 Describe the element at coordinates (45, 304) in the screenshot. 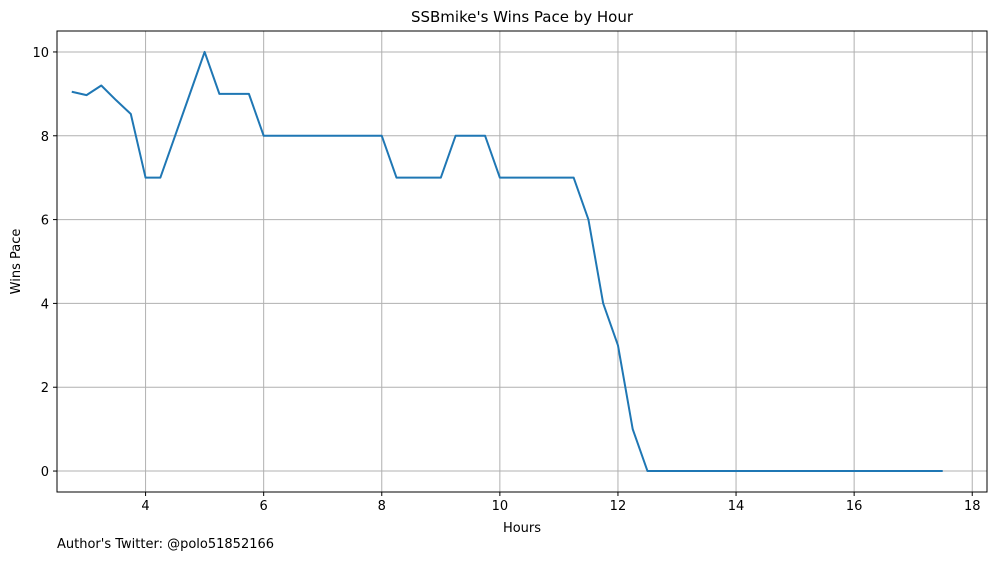

I see `y-tick-label: 4` at that location.